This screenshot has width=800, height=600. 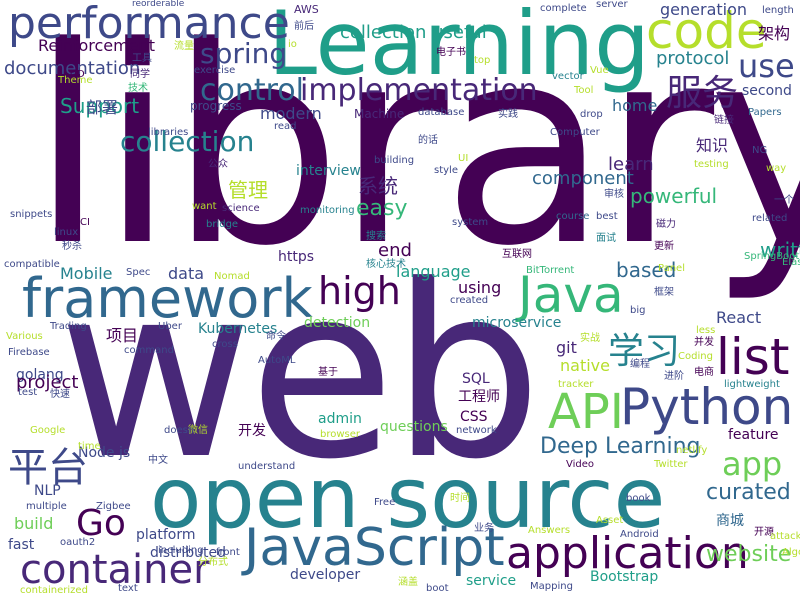 What do you see at coordinates (573, 216) in the screenshot?
I see `word: course` at bounding box center [573, 216].